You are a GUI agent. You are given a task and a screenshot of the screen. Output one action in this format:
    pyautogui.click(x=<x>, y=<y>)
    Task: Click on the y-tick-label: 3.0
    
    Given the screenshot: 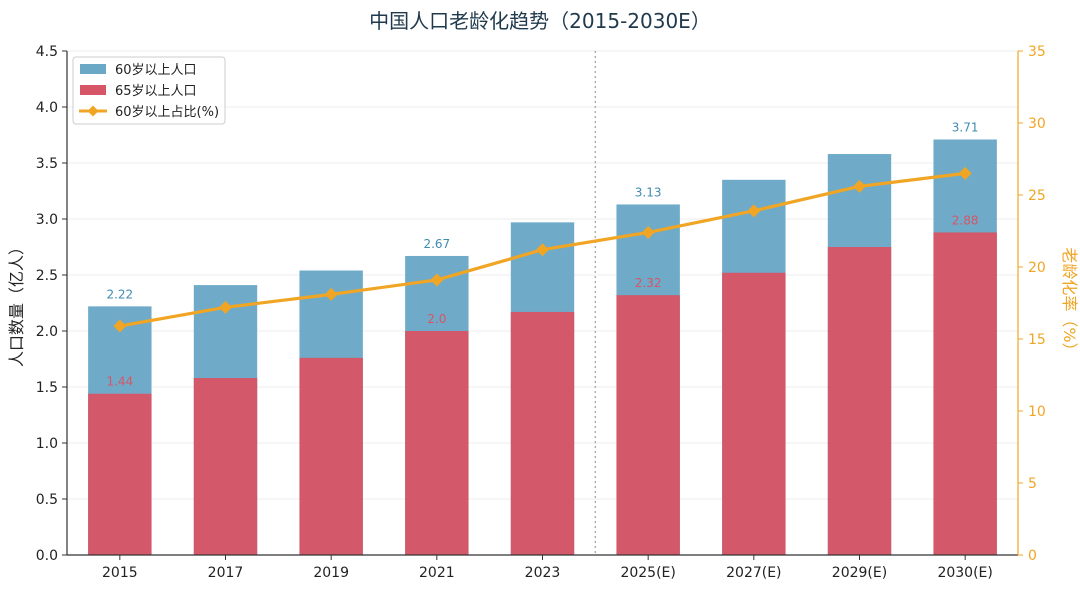 What is the action you would take?
    pyautogui.click(x=47, y=220)
    